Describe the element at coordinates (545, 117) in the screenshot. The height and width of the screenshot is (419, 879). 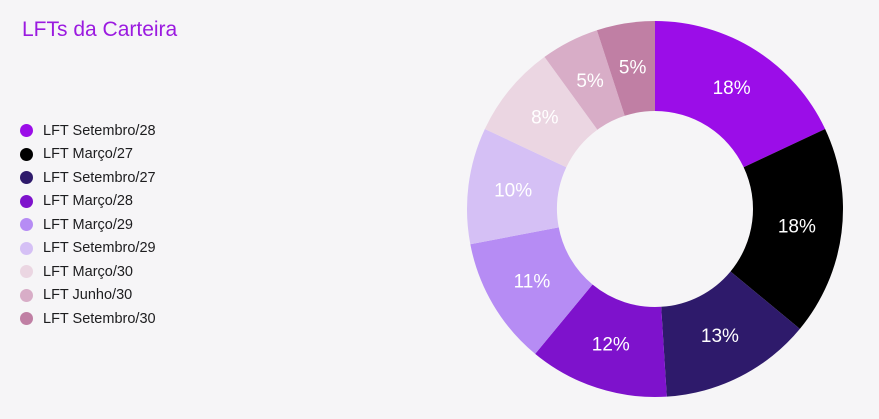
I see `slice-data-label: 8%` at that location.